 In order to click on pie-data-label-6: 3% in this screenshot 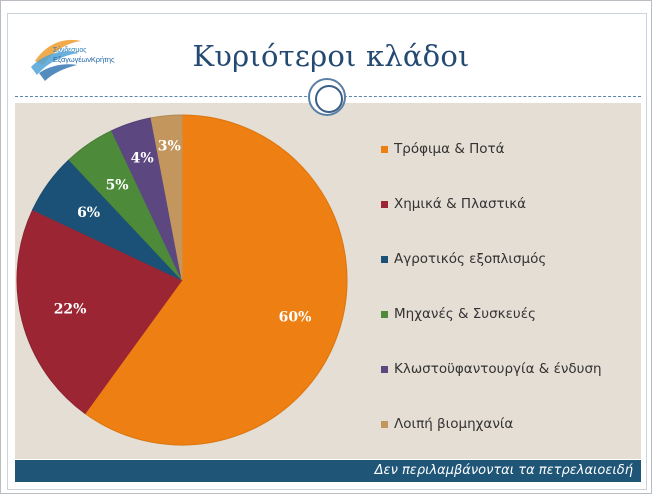, I will do `click(169, 146)`.